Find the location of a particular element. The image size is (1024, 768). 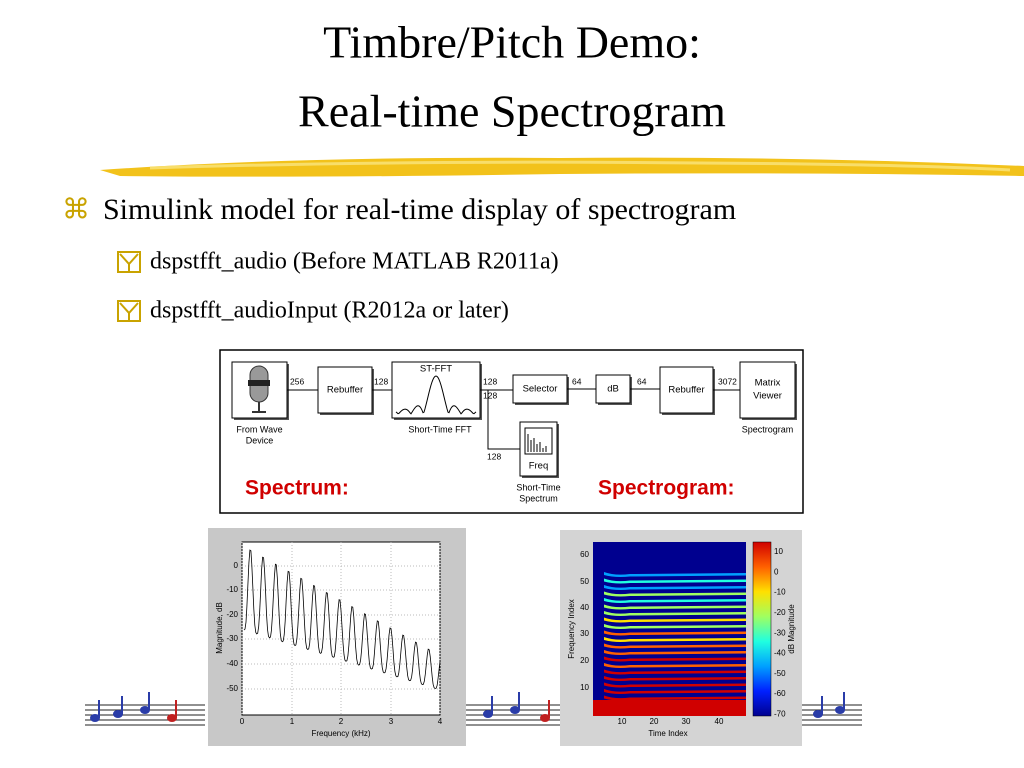

y-tick-label: 60 is located at coordinates (584, 554).